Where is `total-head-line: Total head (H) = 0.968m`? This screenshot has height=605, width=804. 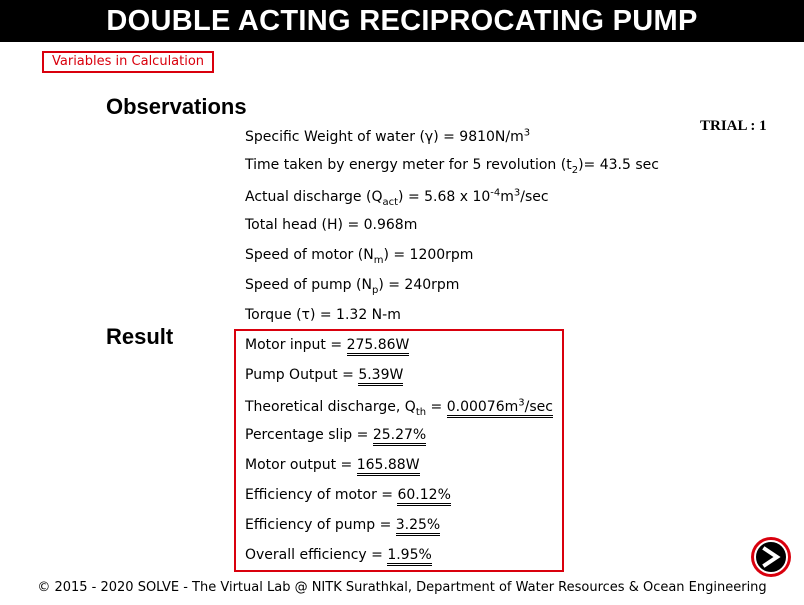 total-head-line: Total head (H) = 0.968m is located at coordinates (331, 225).